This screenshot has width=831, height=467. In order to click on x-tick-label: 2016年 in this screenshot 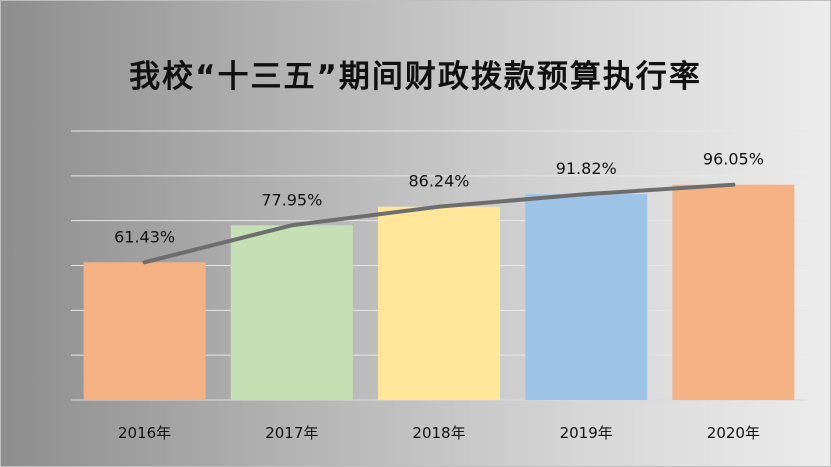, I will do `click(144, 433)`.